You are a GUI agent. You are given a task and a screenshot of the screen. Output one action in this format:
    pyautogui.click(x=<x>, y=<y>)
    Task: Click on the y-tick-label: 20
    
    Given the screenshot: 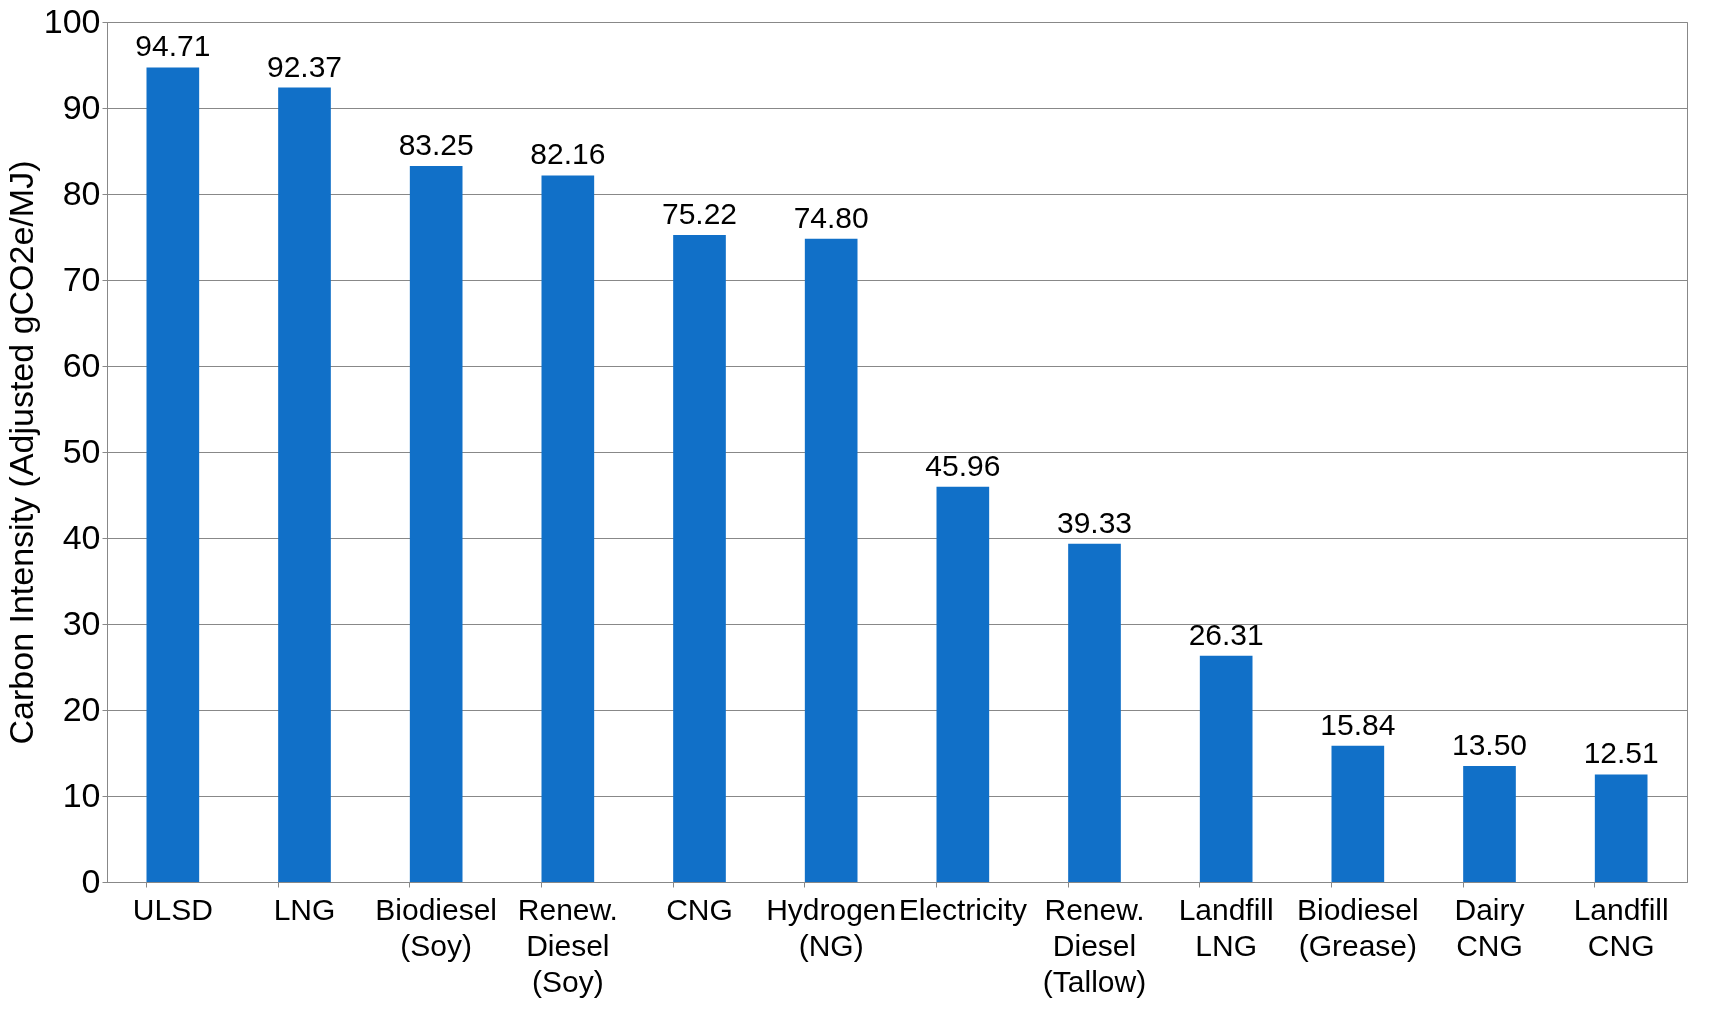 What is the action you would take?
    pyautogui.click(x=81, y=708)
    